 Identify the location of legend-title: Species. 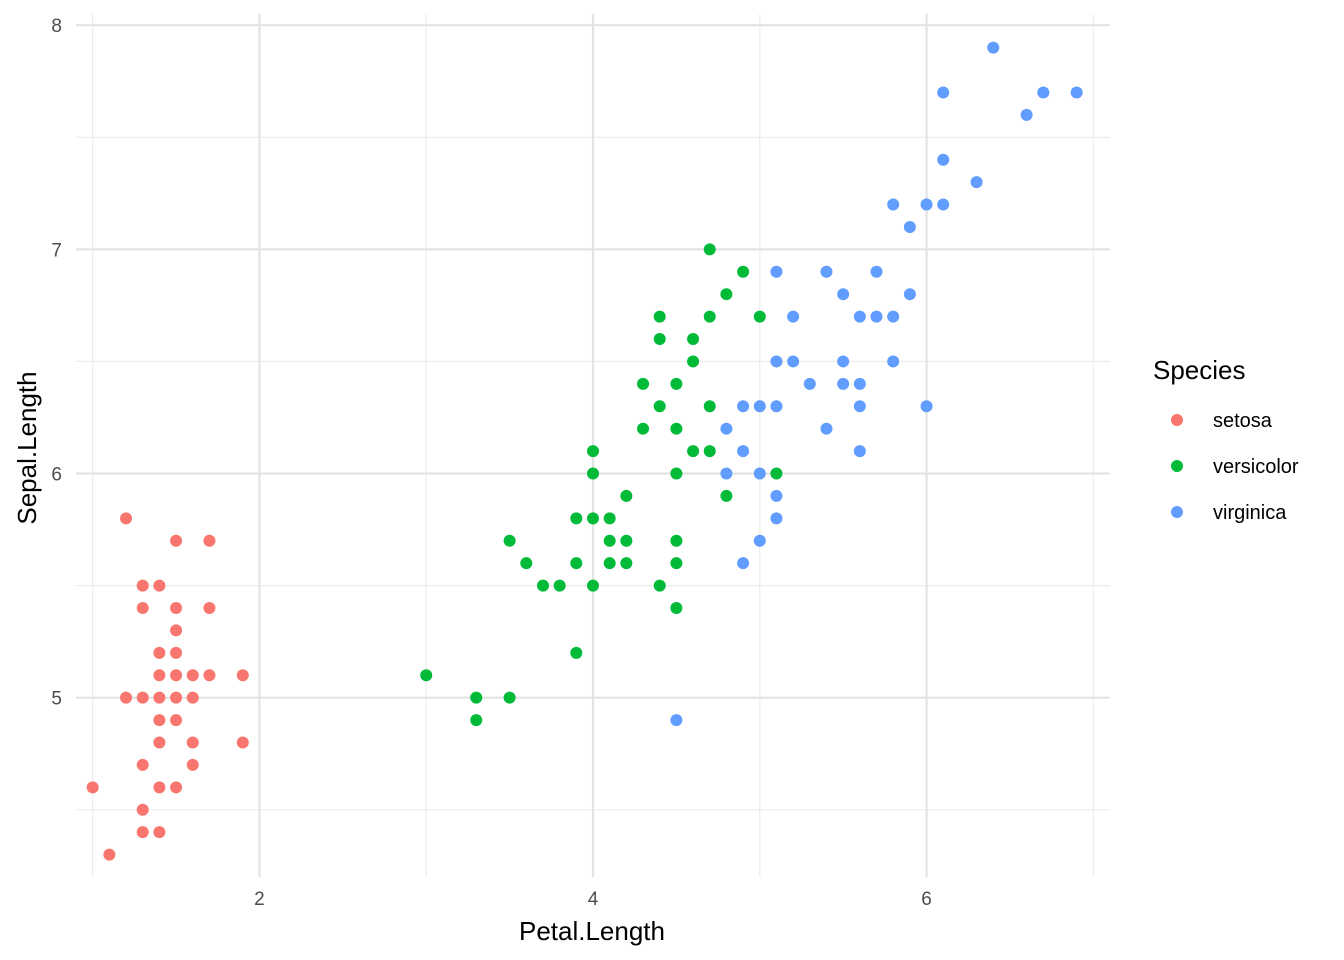
(1199, 370).